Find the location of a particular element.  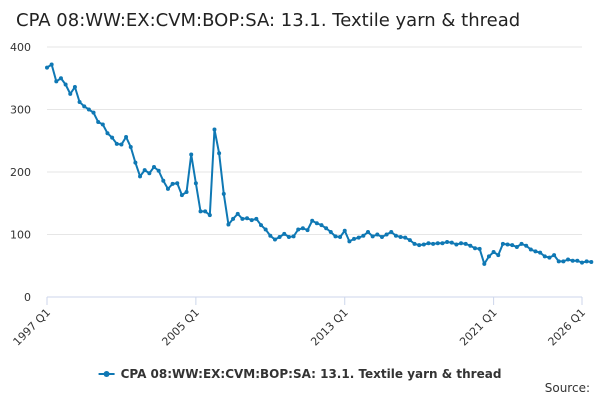

y-tick-label: 0 is located at coordinates (27, 297).